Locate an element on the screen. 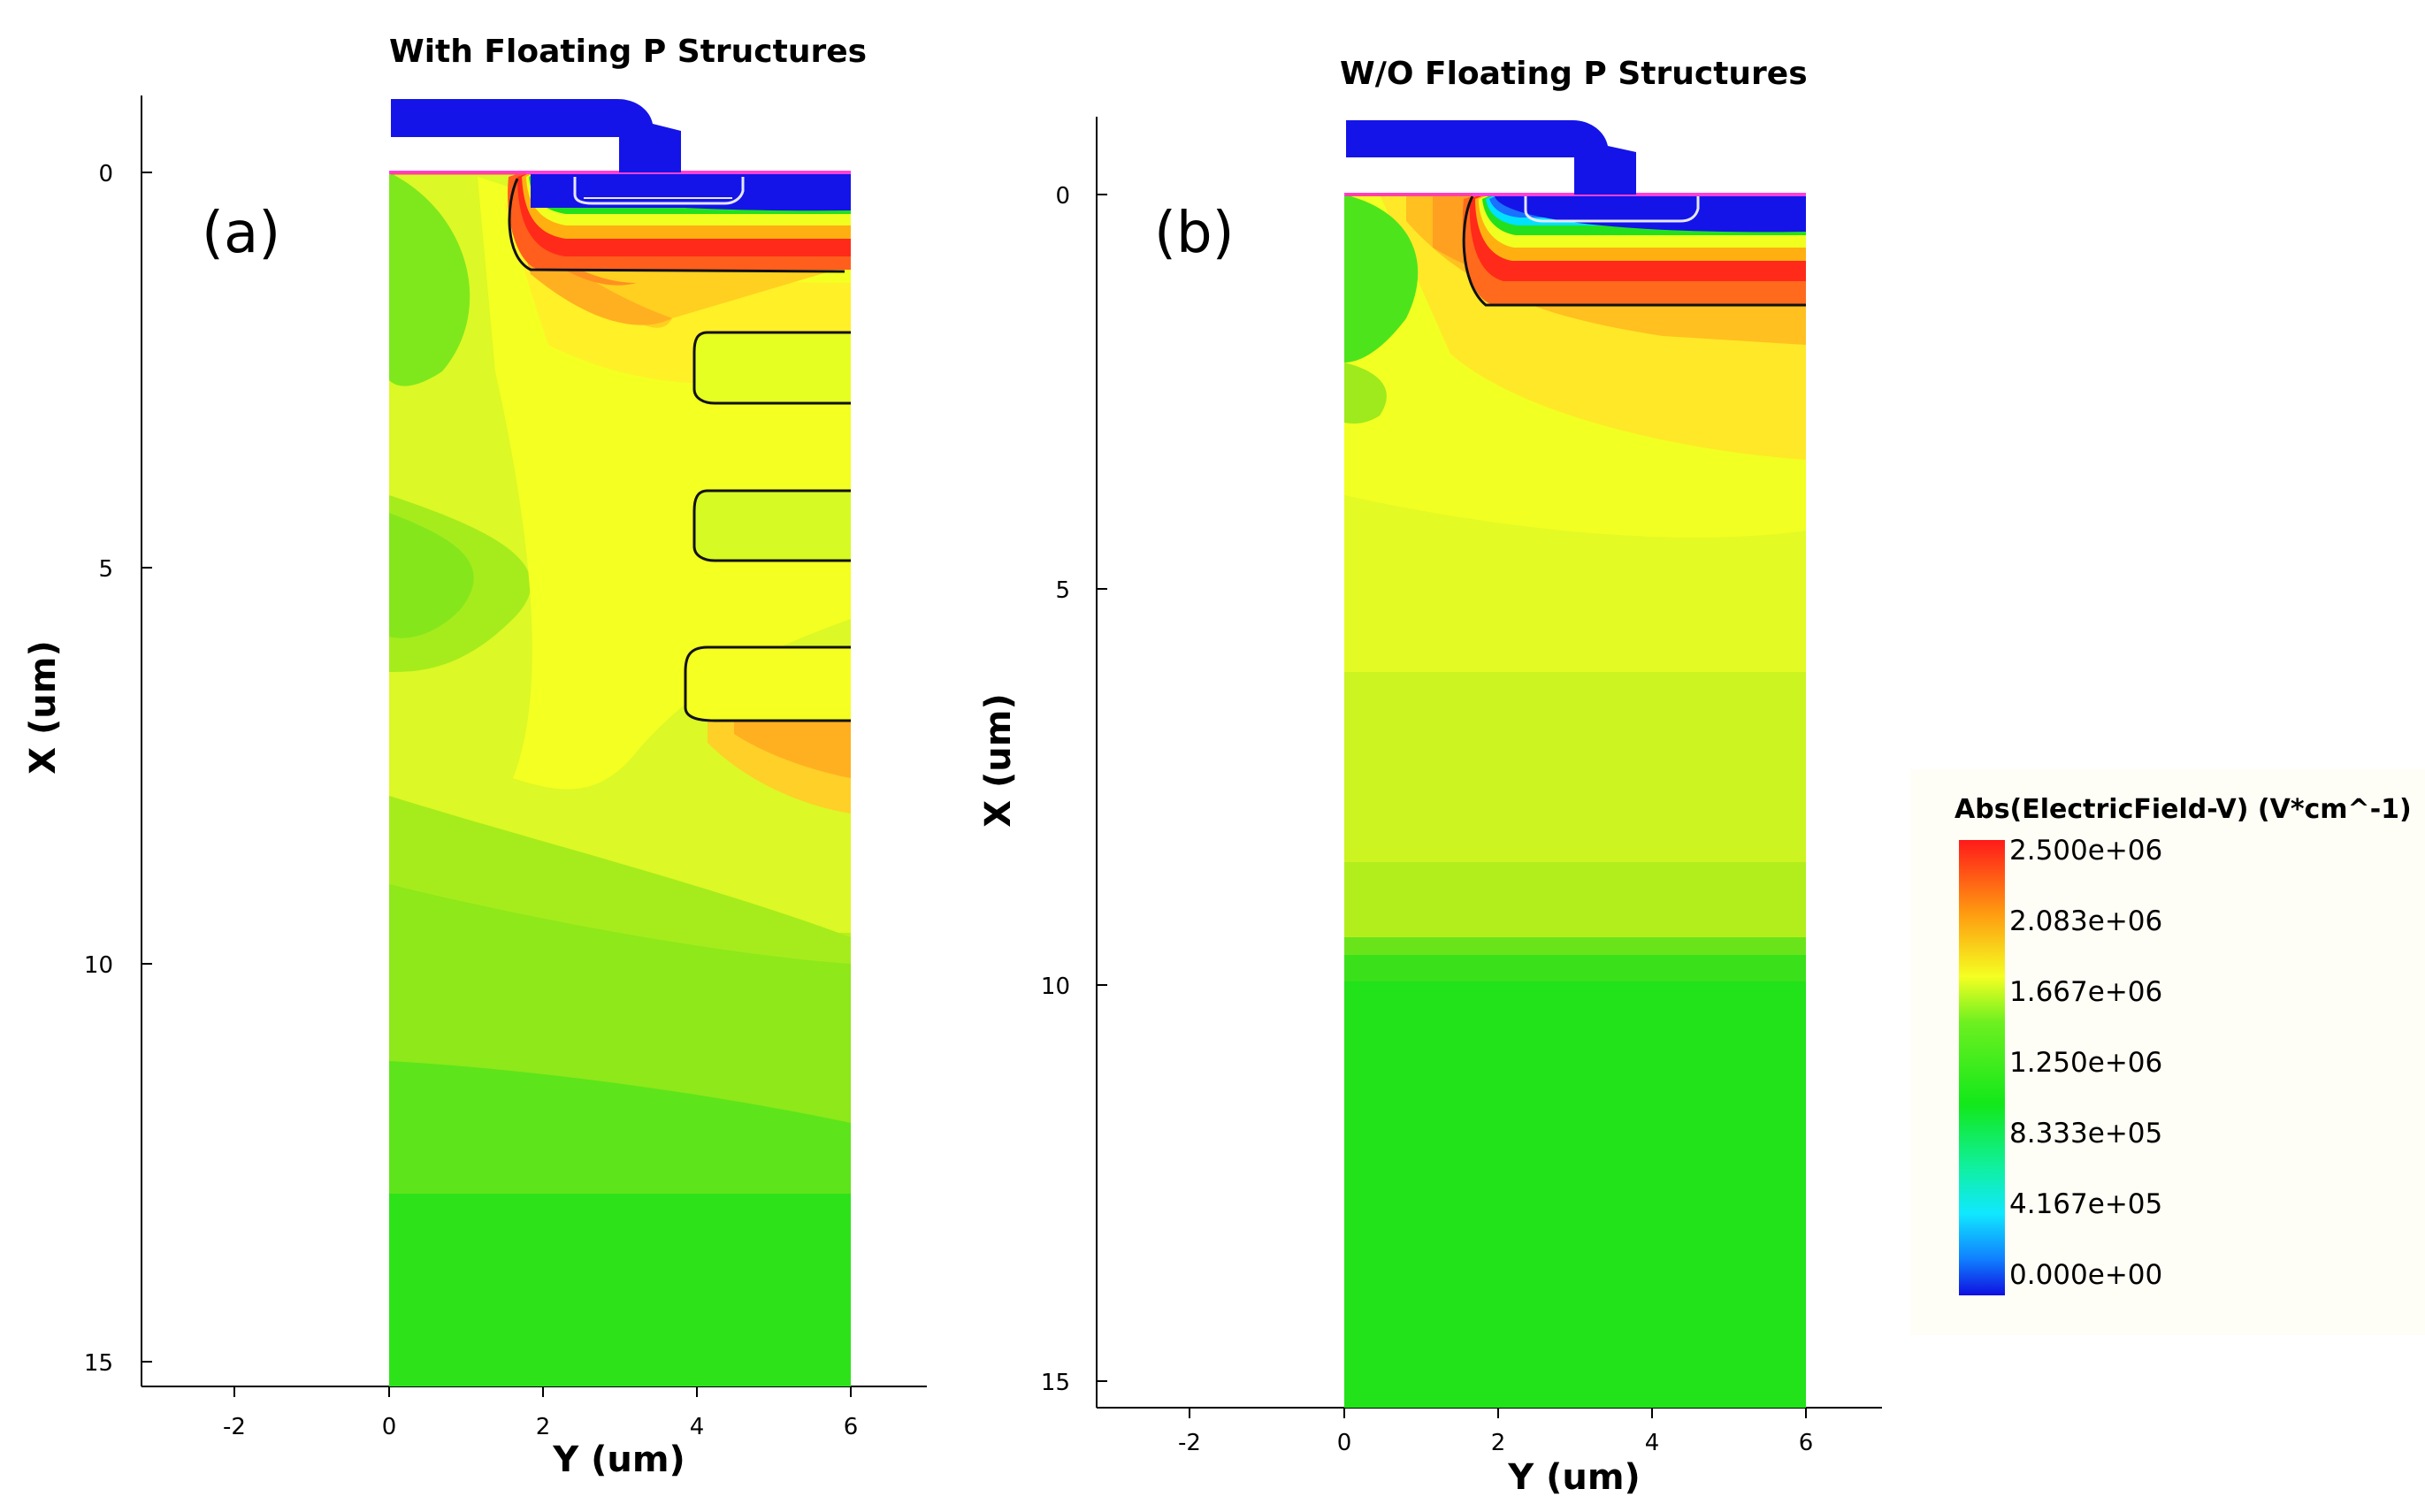 This screenshot has width=2425, height=1512. legend-label-2: 1.667e+06 is located at coordinates (2085, 992).